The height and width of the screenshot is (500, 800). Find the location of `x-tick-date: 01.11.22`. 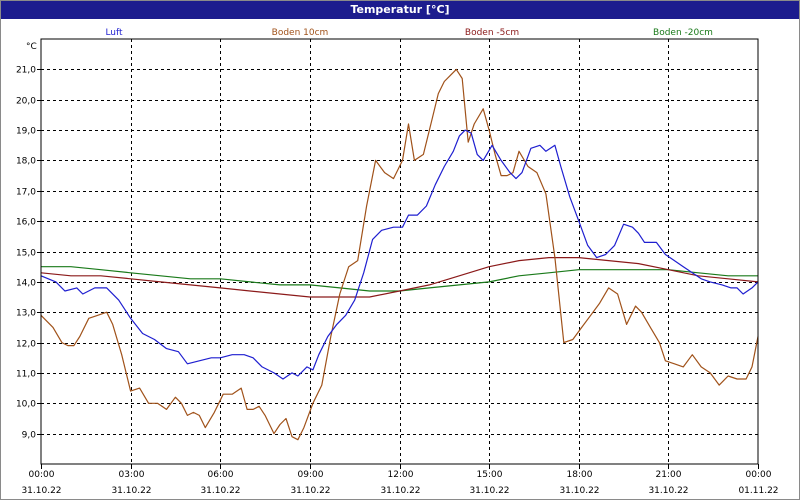

x-tick-date: 01.11.22 is located at coordinates (758, 491).